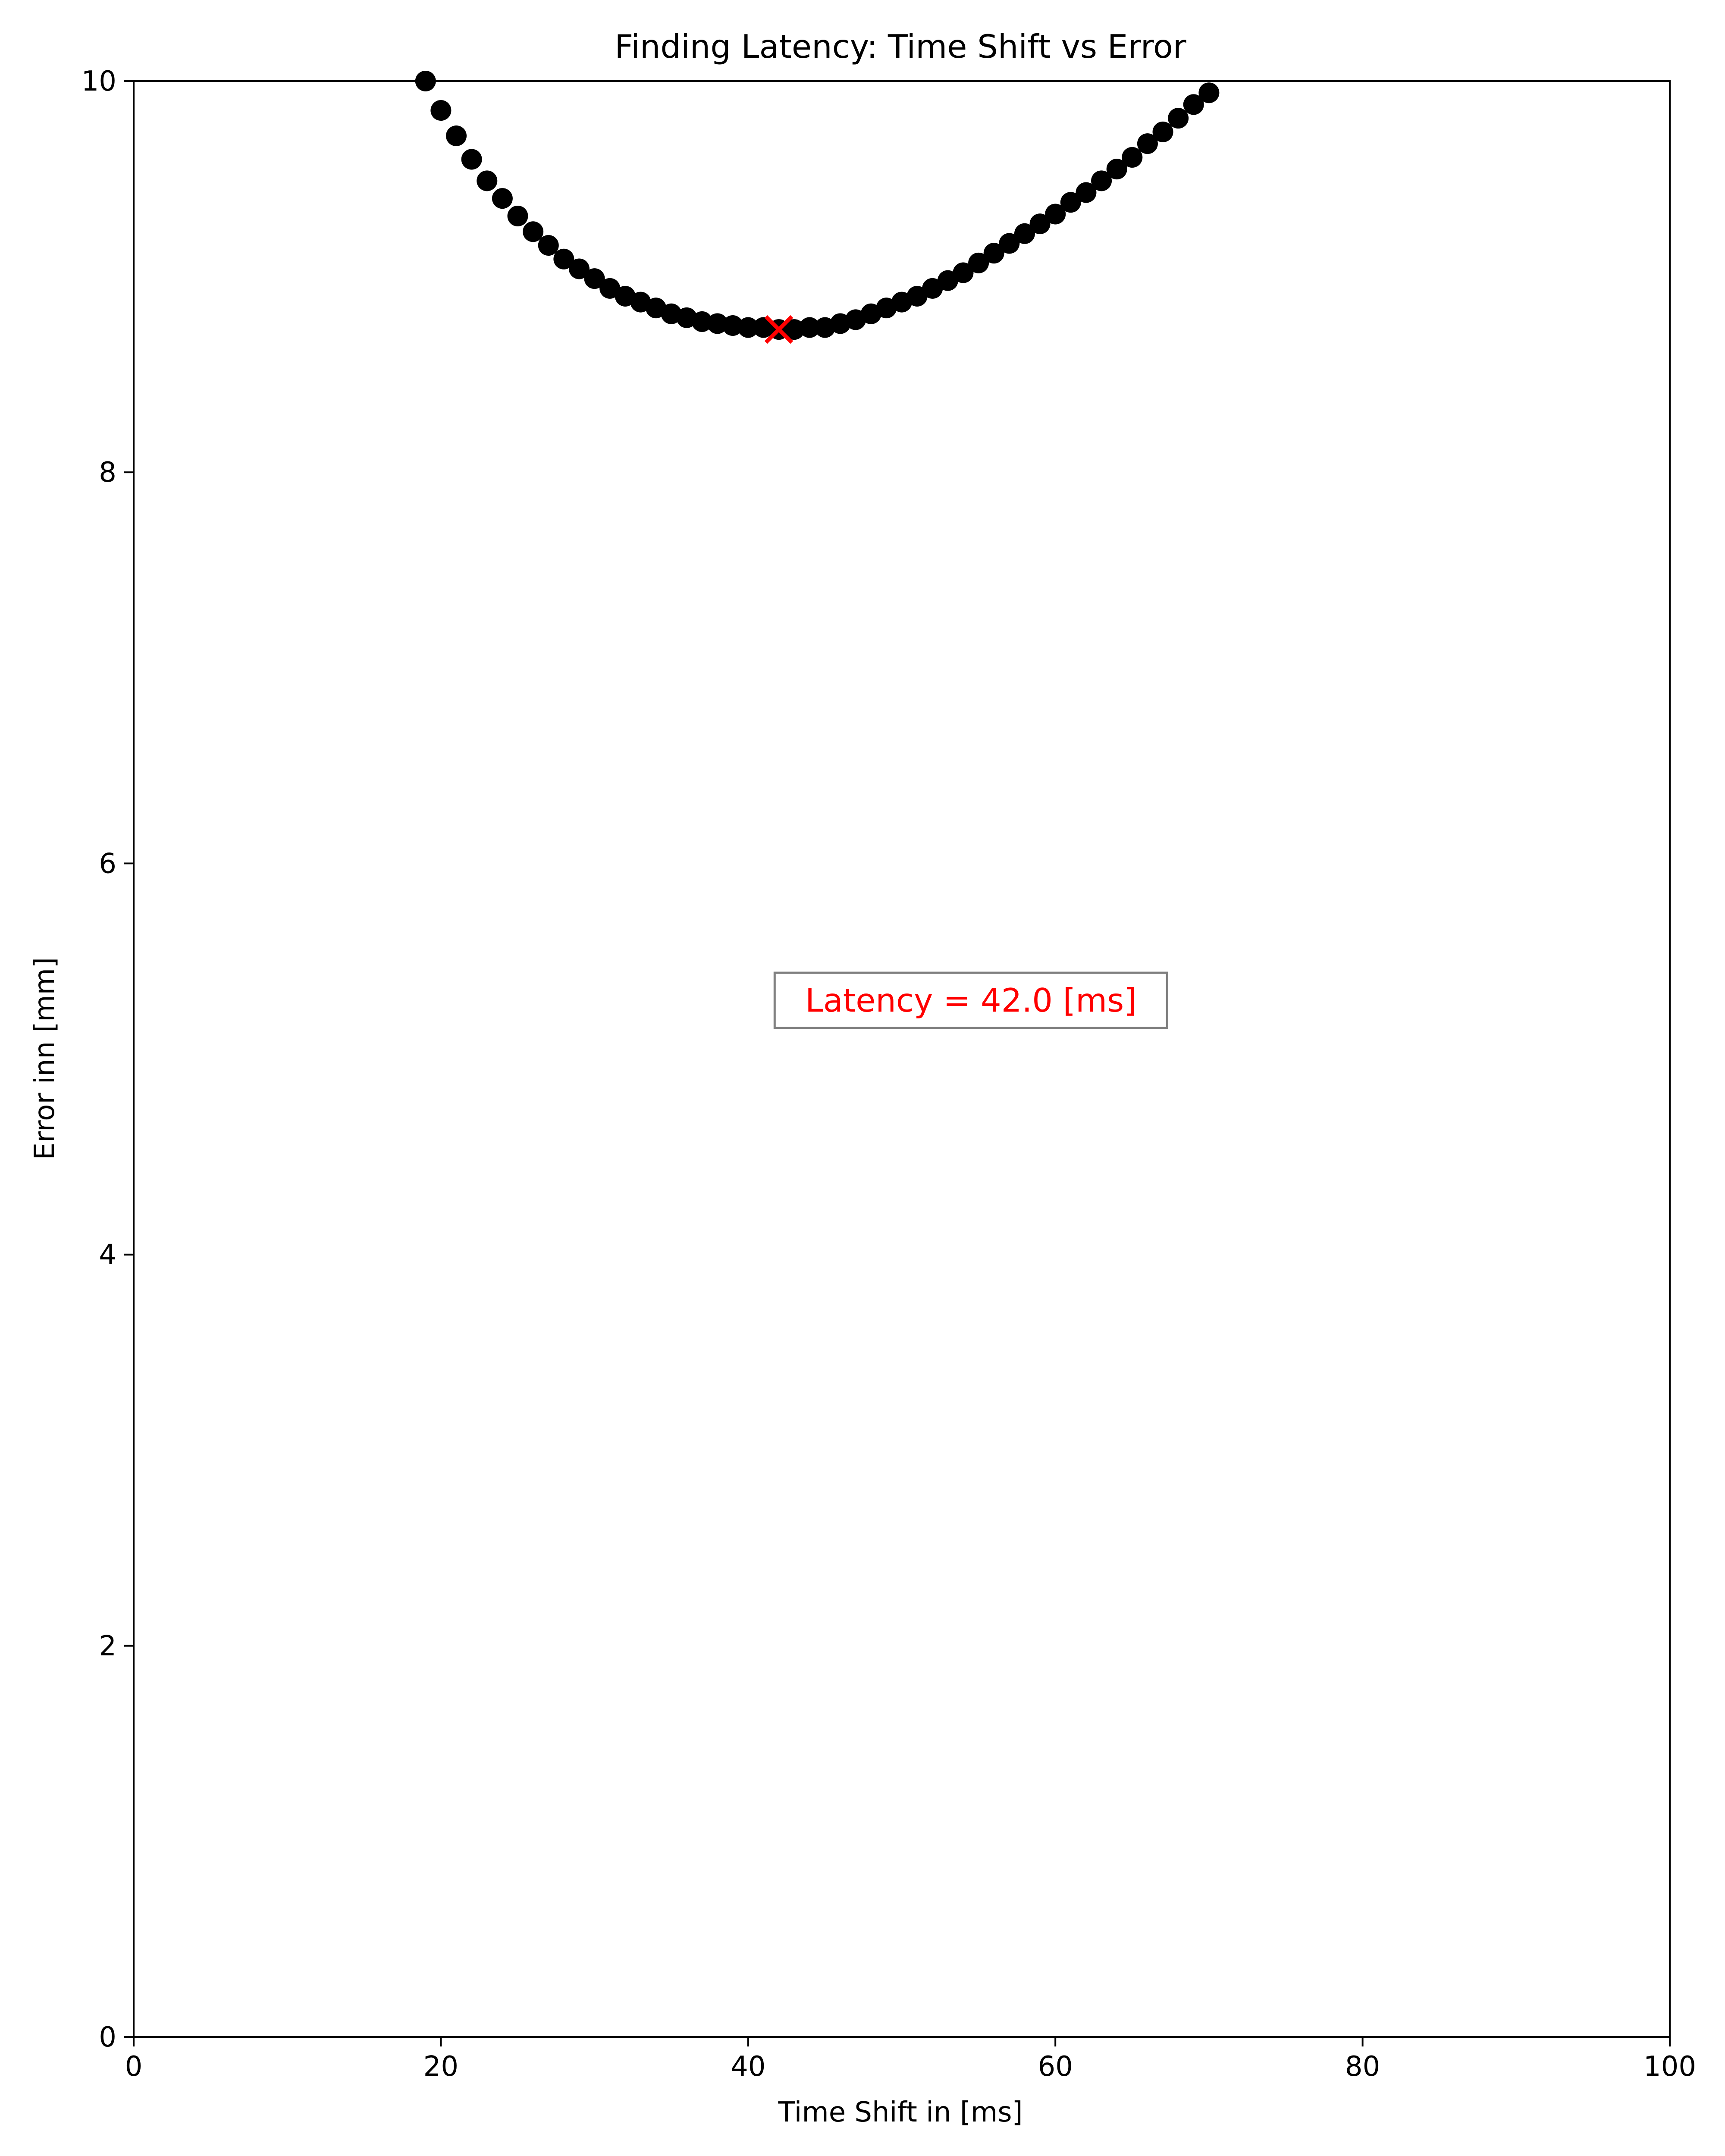 The height and width of the screenshot is (2156, 1725). I want to click on y-tick-label: 4, so click(108, 1255).